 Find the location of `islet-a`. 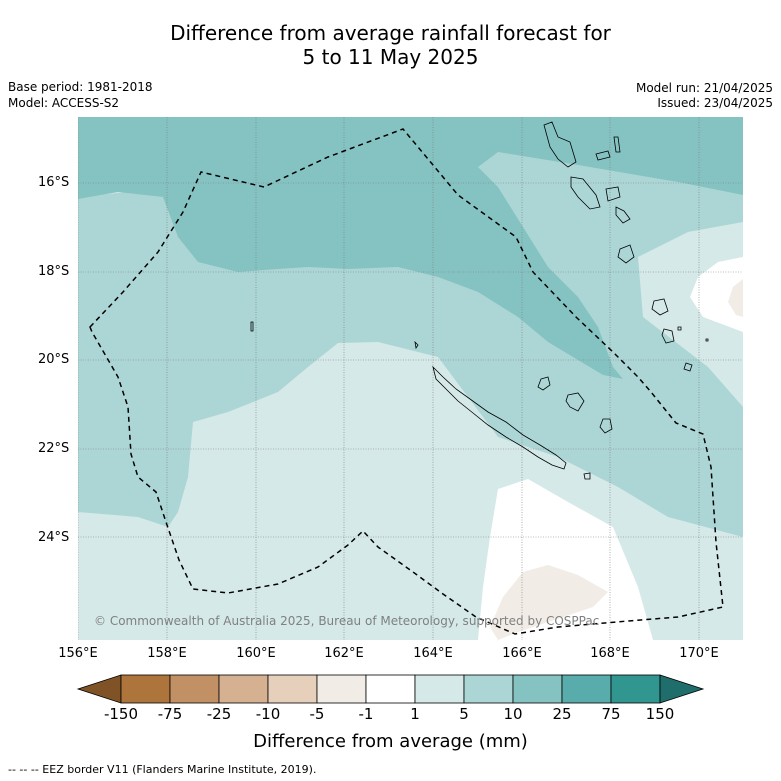

islet-a is located at coordinates (416, 345).